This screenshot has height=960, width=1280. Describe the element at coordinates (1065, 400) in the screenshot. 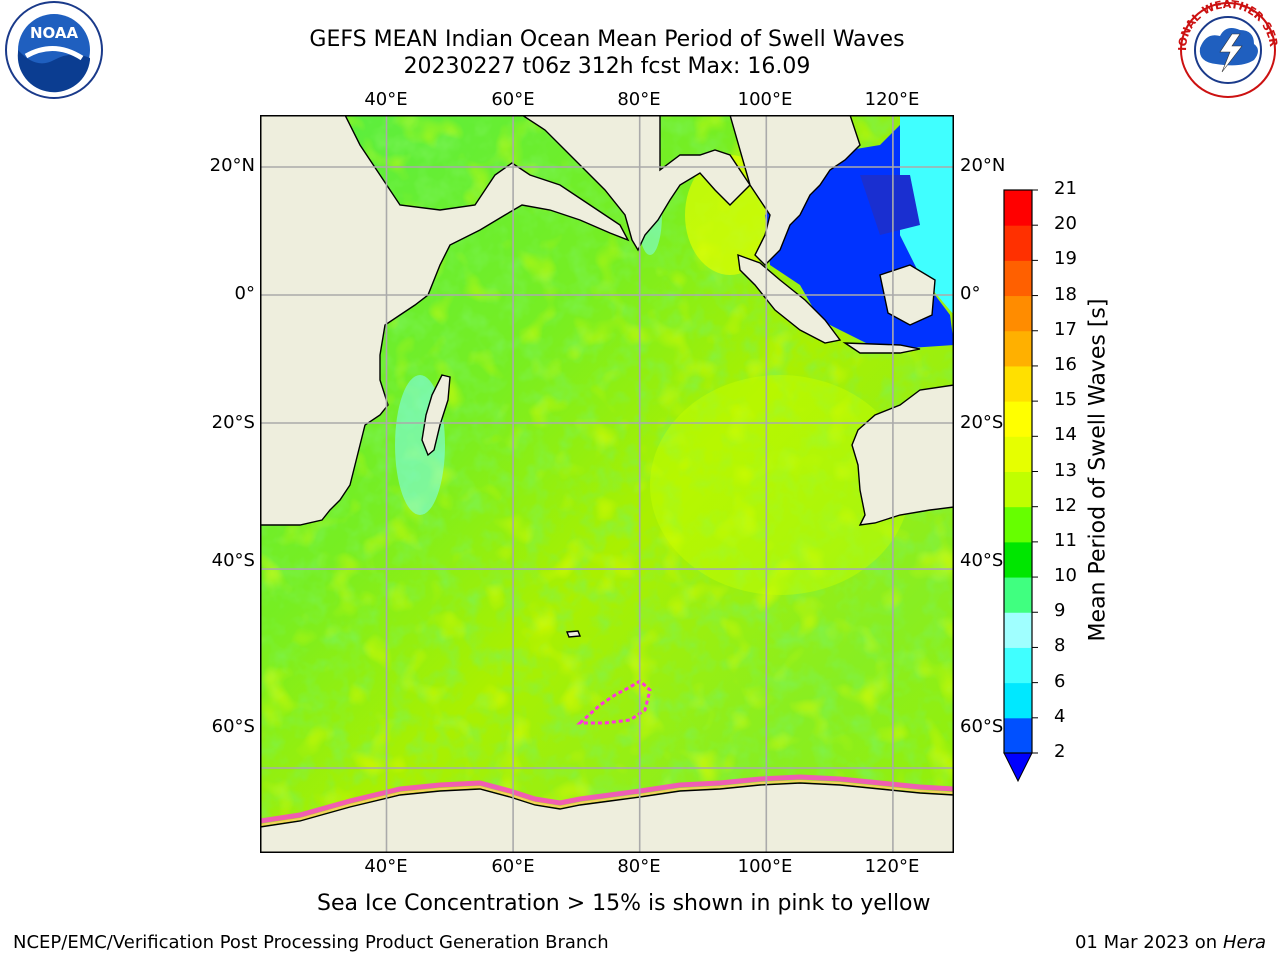

I see `colorbar-tick-label: 15` at that location.